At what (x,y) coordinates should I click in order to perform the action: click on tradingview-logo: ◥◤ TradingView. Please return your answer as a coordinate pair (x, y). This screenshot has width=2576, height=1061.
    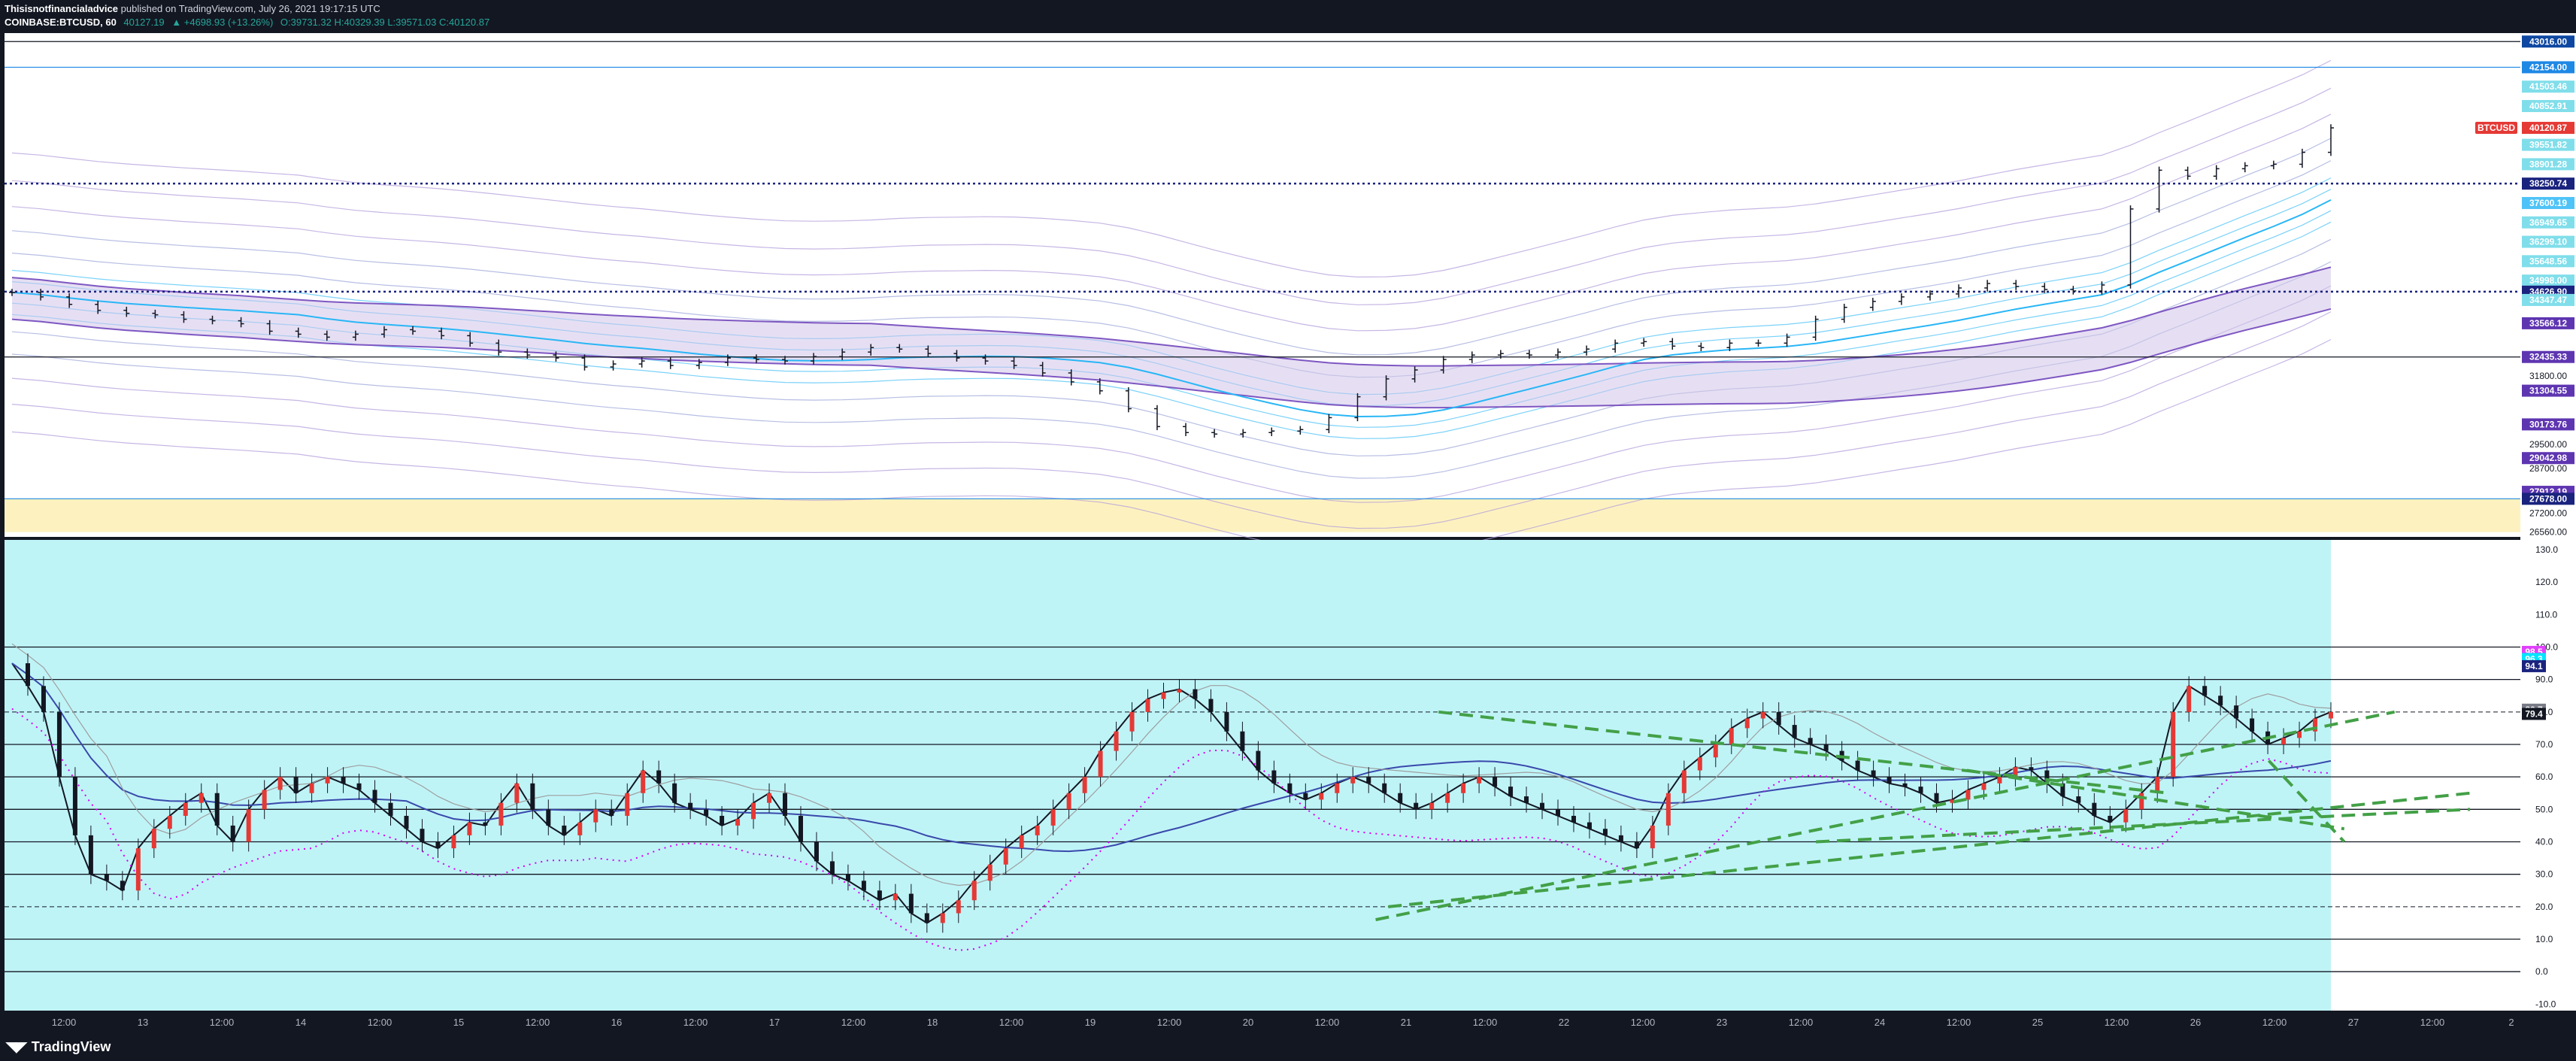
    Looking at the image, I should click on (58, 1047).